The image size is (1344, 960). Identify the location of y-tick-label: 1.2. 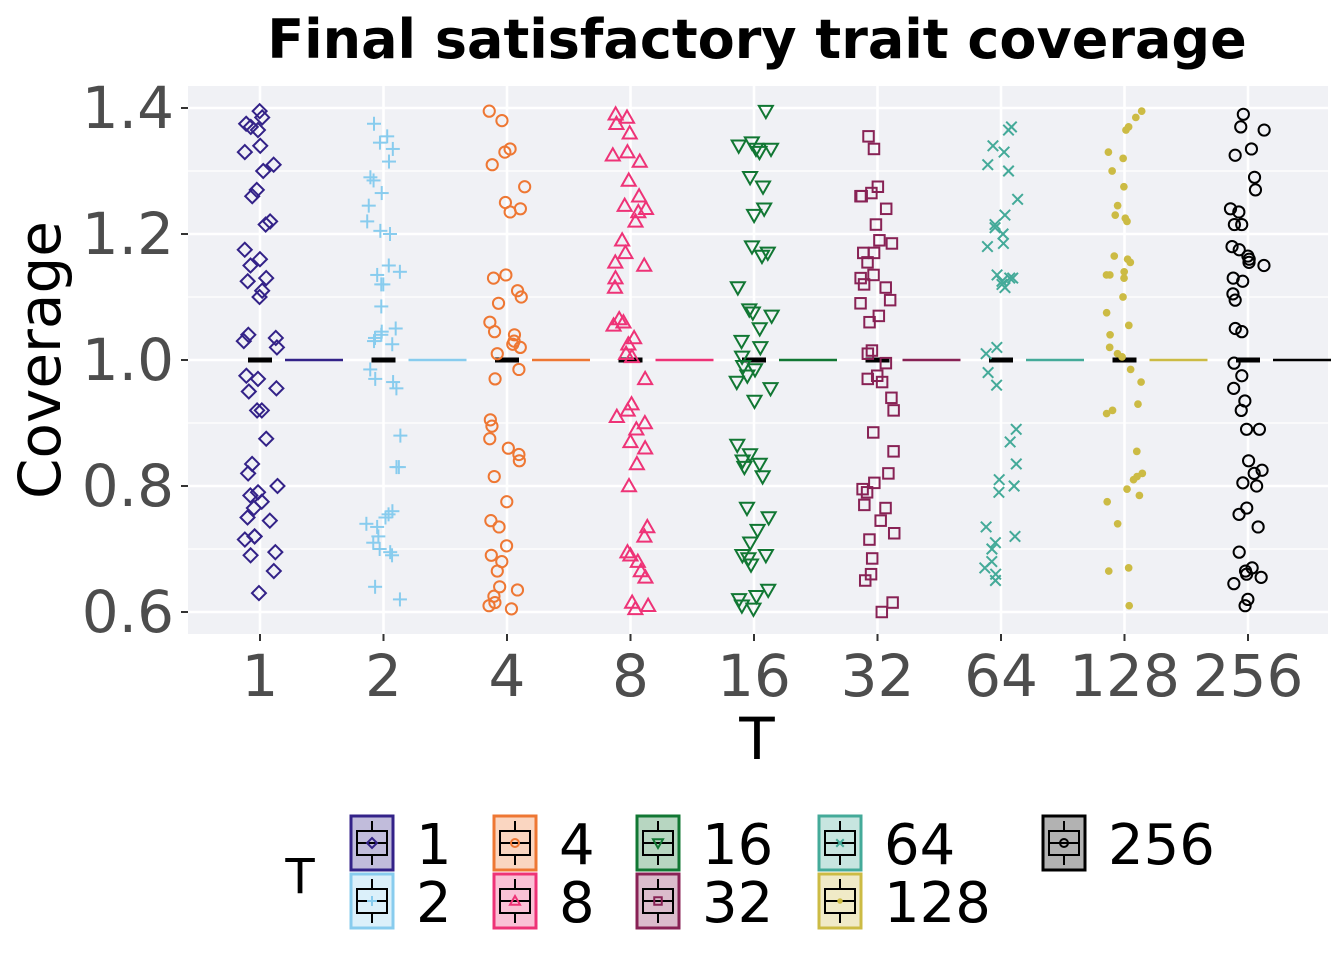
(128, 234).